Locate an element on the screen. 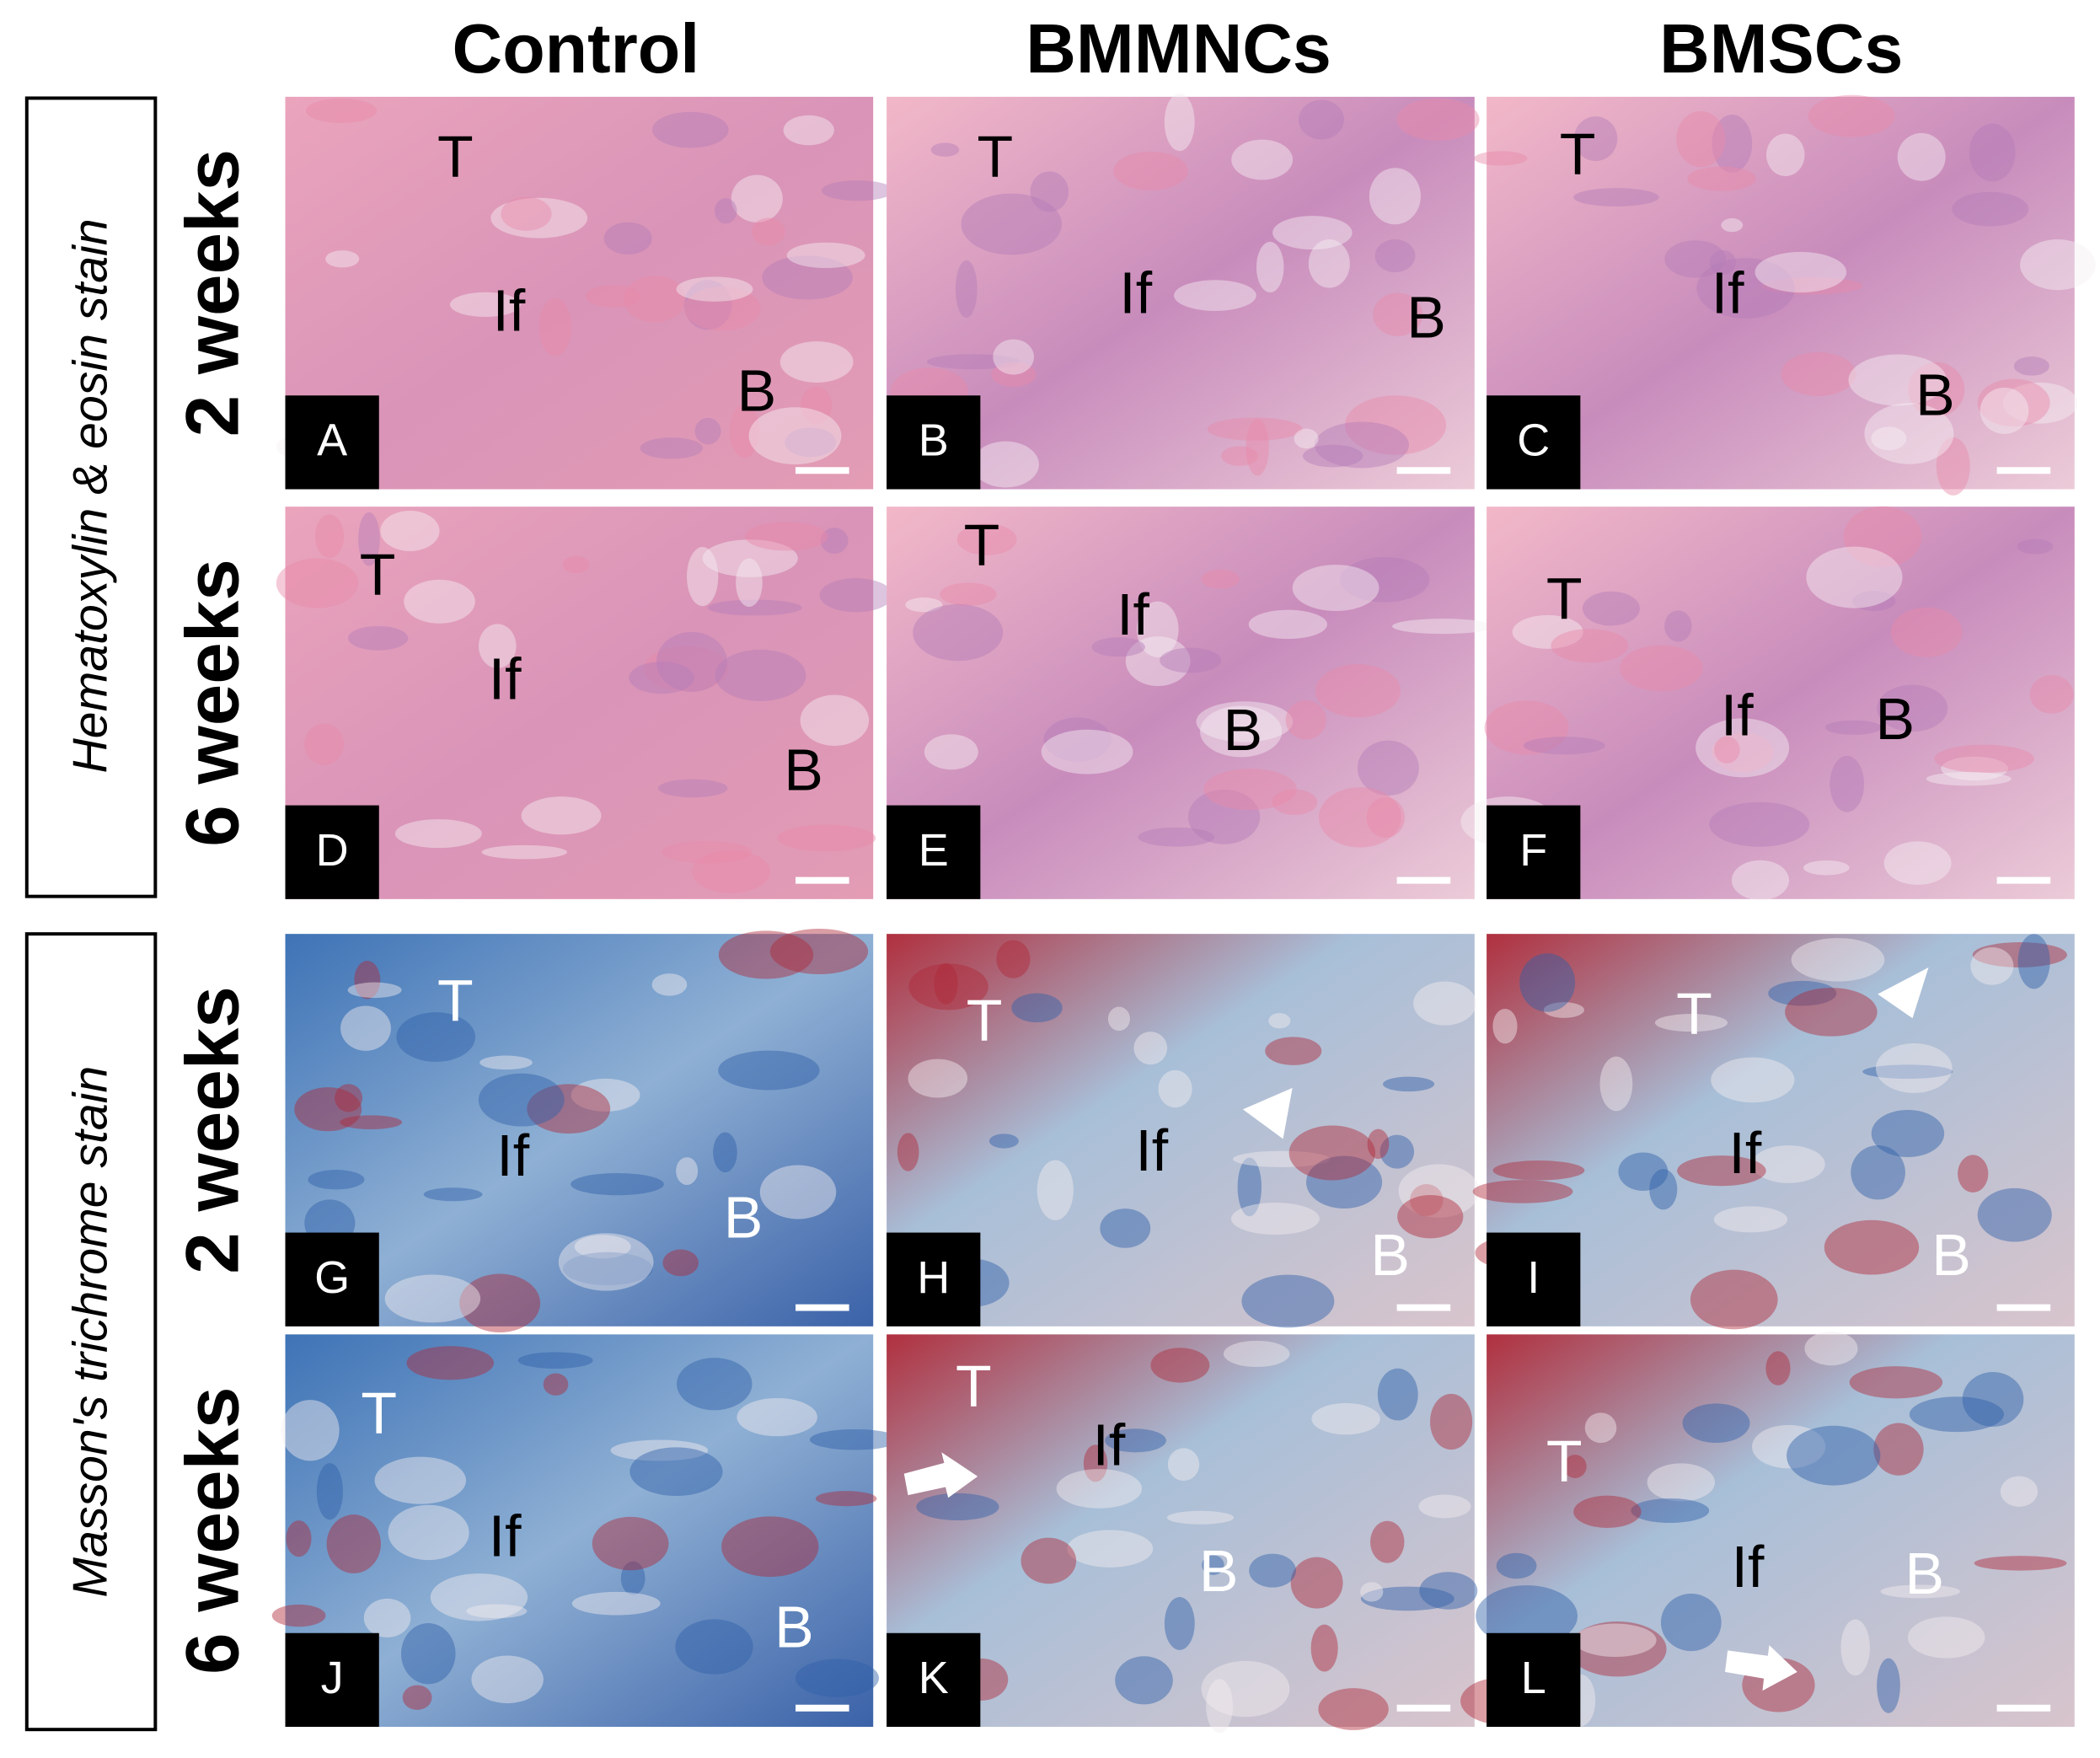  panel-letter: D is located at coordinates (332, 850).